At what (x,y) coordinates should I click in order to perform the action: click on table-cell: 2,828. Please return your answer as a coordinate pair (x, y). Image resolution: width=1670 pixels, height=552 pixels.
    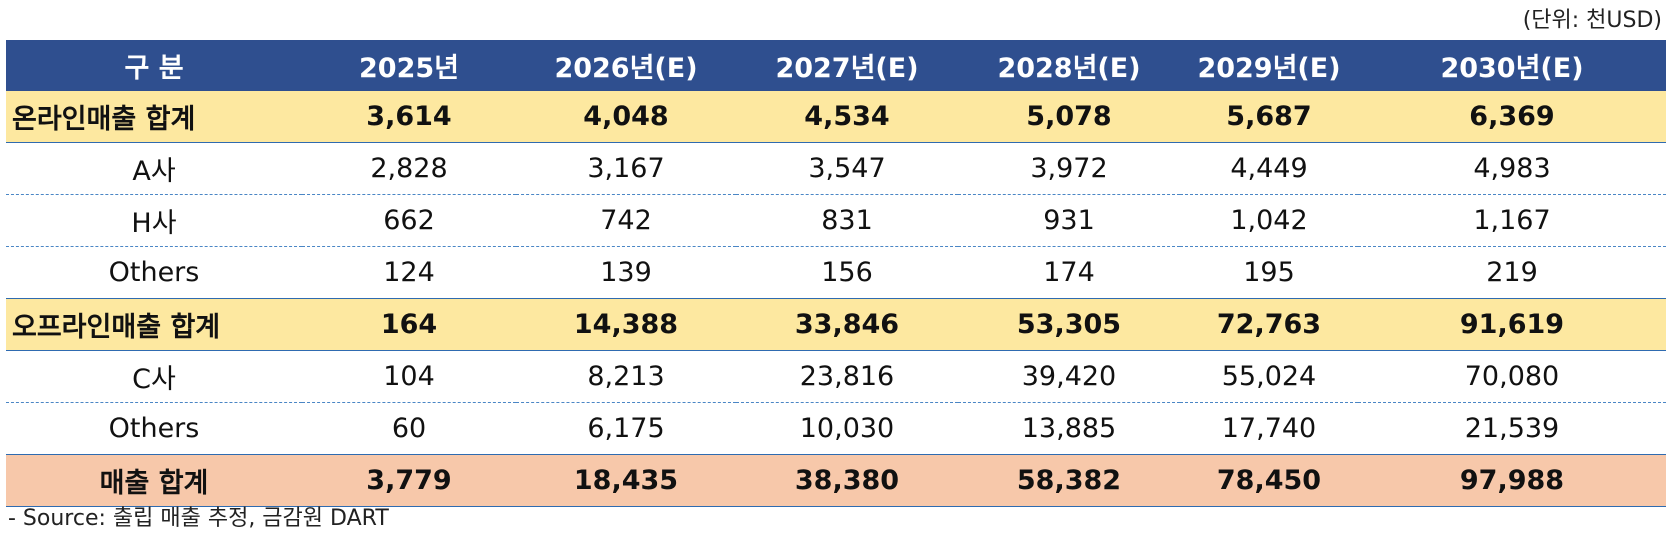
    Looking at the image, I should click on (409, 168).